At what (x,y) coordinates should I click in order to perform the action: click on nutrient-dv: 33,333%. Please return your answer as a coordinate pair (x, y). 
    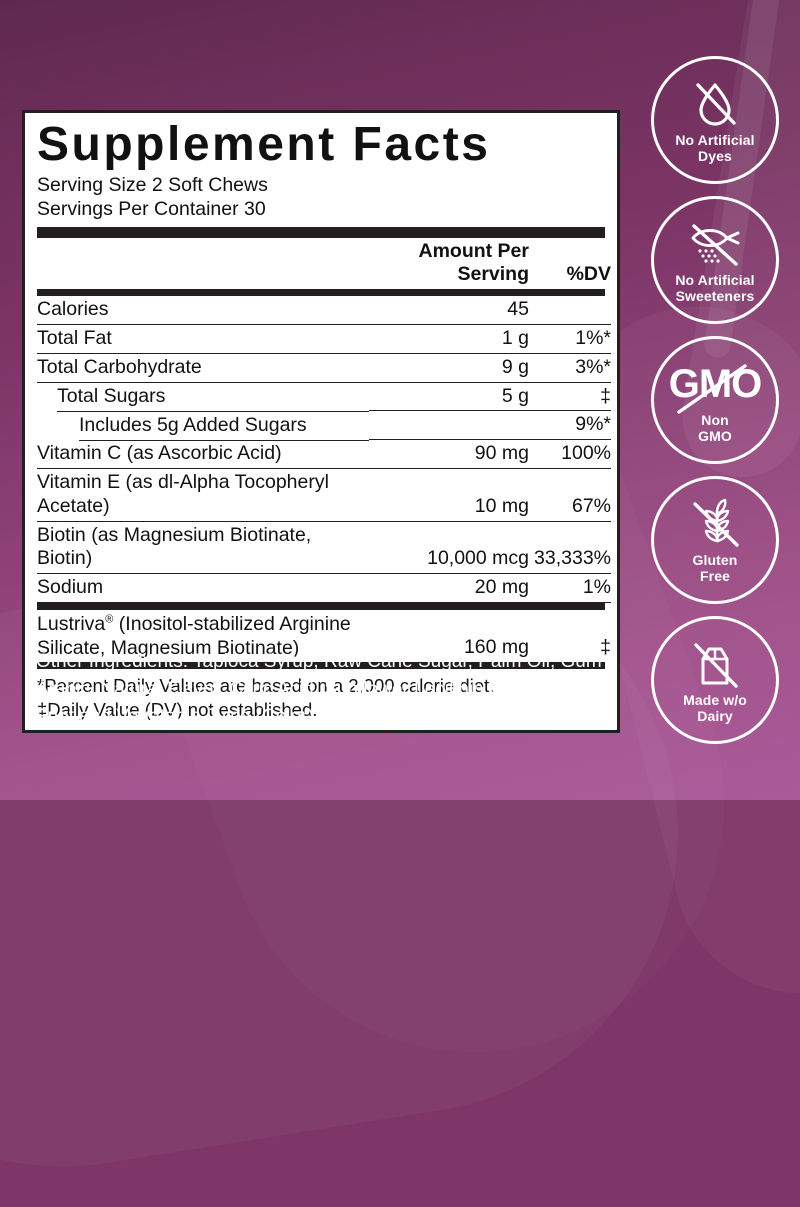
    Looking at the image, I should click on (570, 548).